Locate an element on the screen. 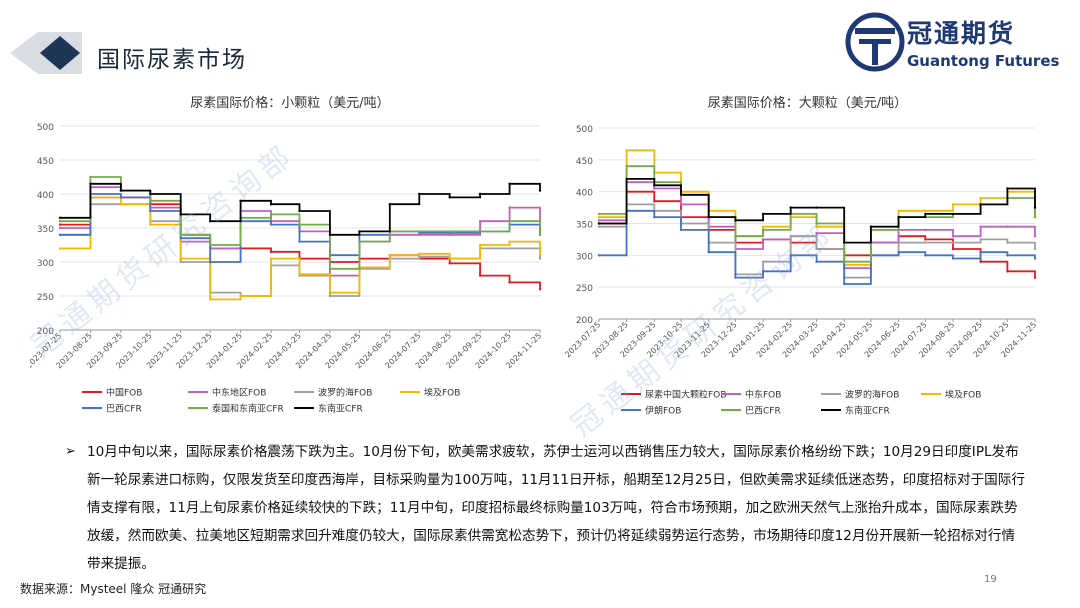  page-number: 19 is located at coordinates (990, 579).